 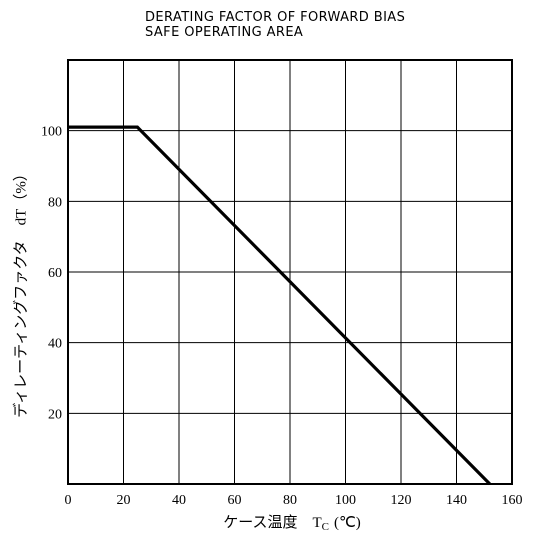 What do you see at coordinates (401, 500) in the screenshot?
I see `x-tick-label-120: 120` at bounding box center [401, 500].